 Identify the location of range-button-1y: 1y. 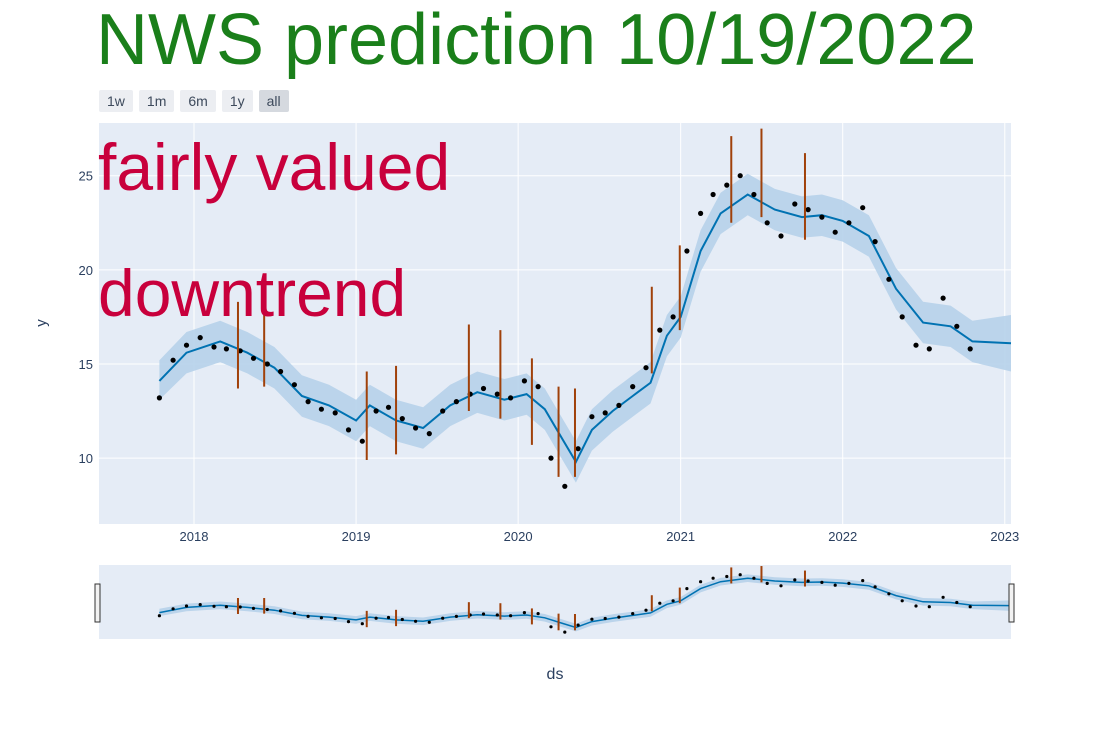
(237, 101).